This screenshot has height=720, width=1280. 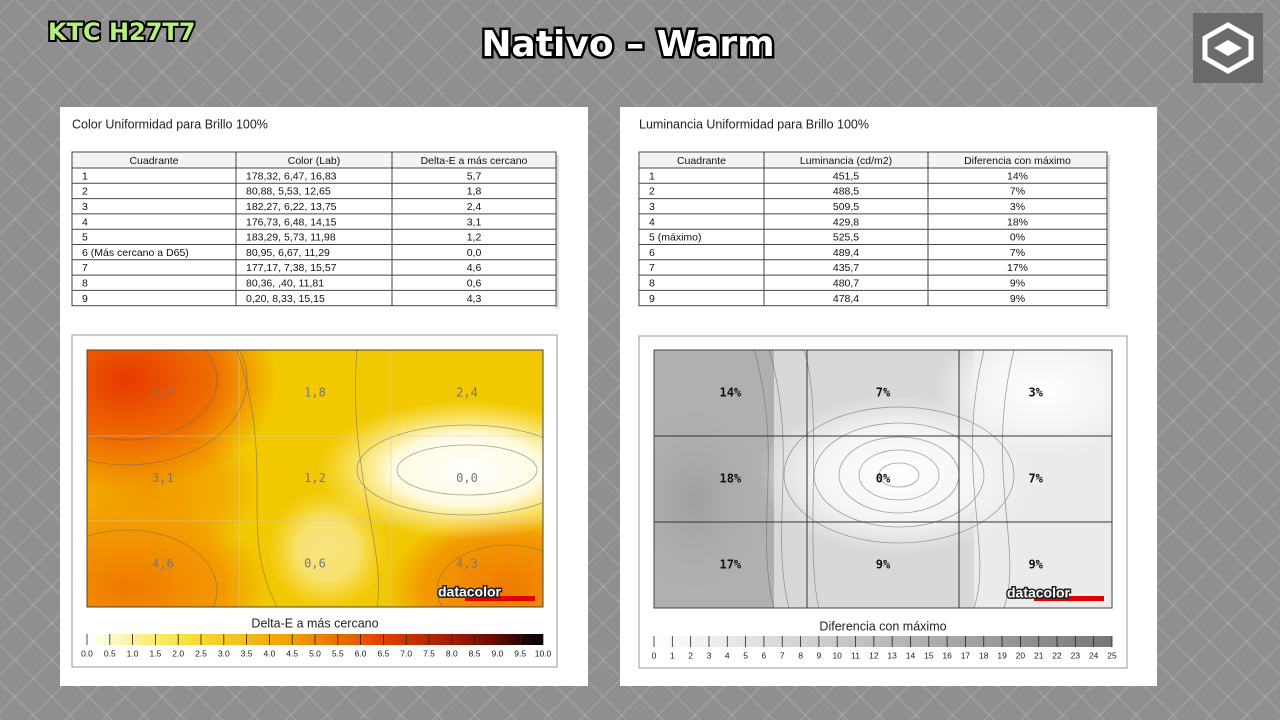 What do you see at coordinates (675, 238) in the screenshot?
I see `table-cell: 5 (máximo)` at bounding box center [675, 238].